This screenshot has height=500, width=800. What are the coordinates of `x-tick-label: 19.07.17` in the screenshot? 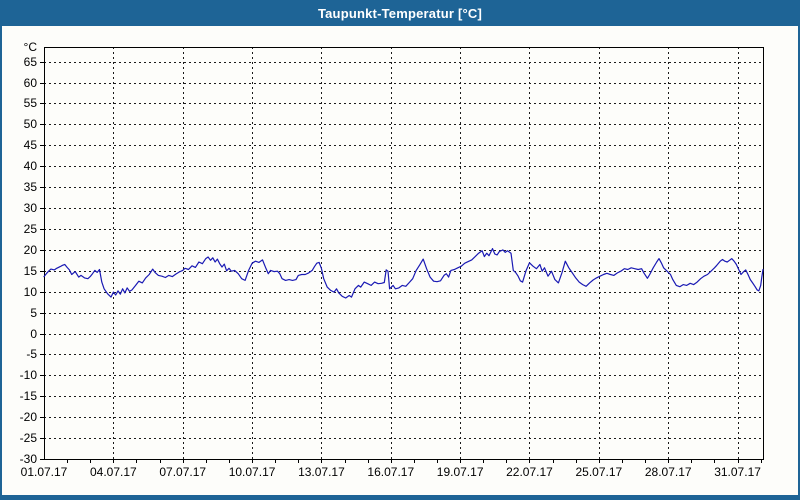 It's located at (460, 472).